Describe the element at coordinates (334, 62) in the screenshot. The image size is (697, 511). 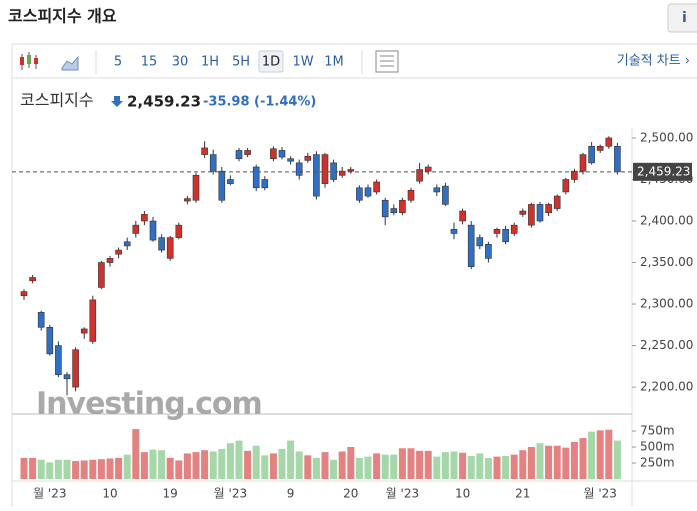
I see `interval-button: 1M` at that location.